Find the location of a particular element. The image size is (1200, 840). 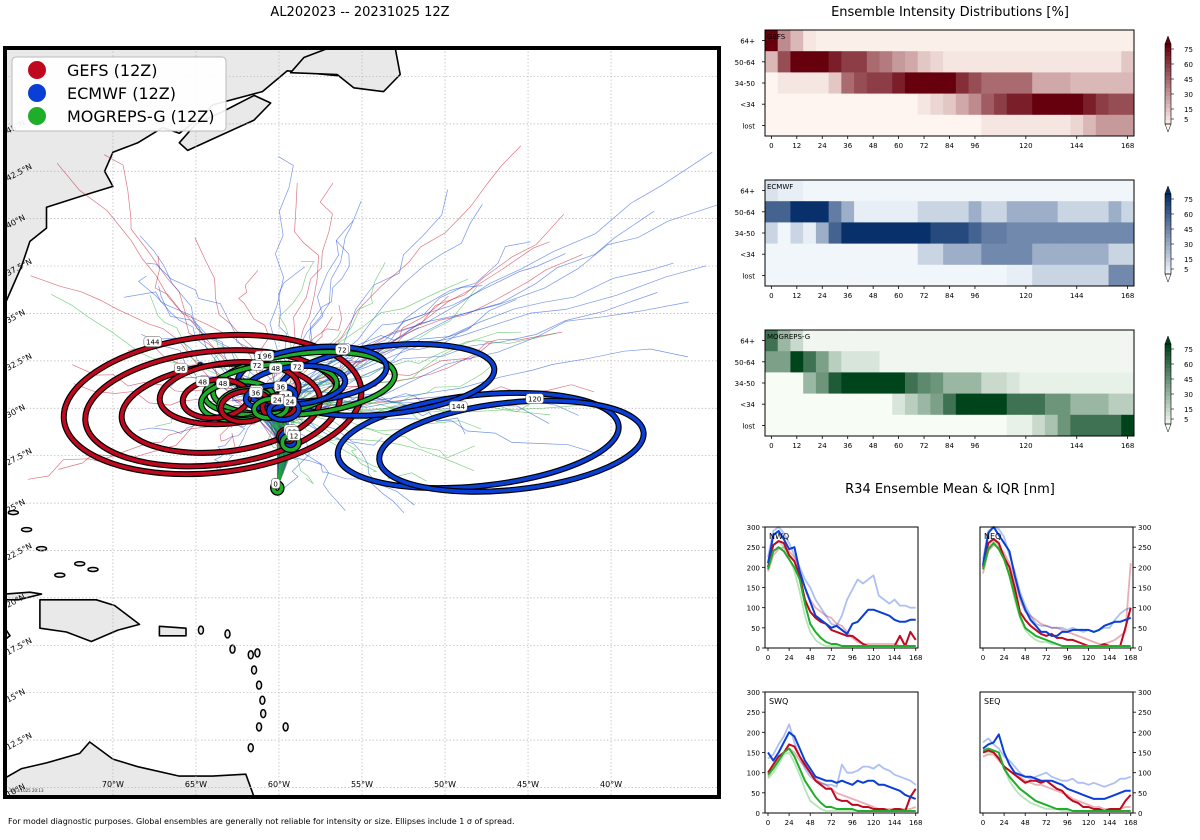

heat-xtick-label: 96 is located at coordinates (974, 146).